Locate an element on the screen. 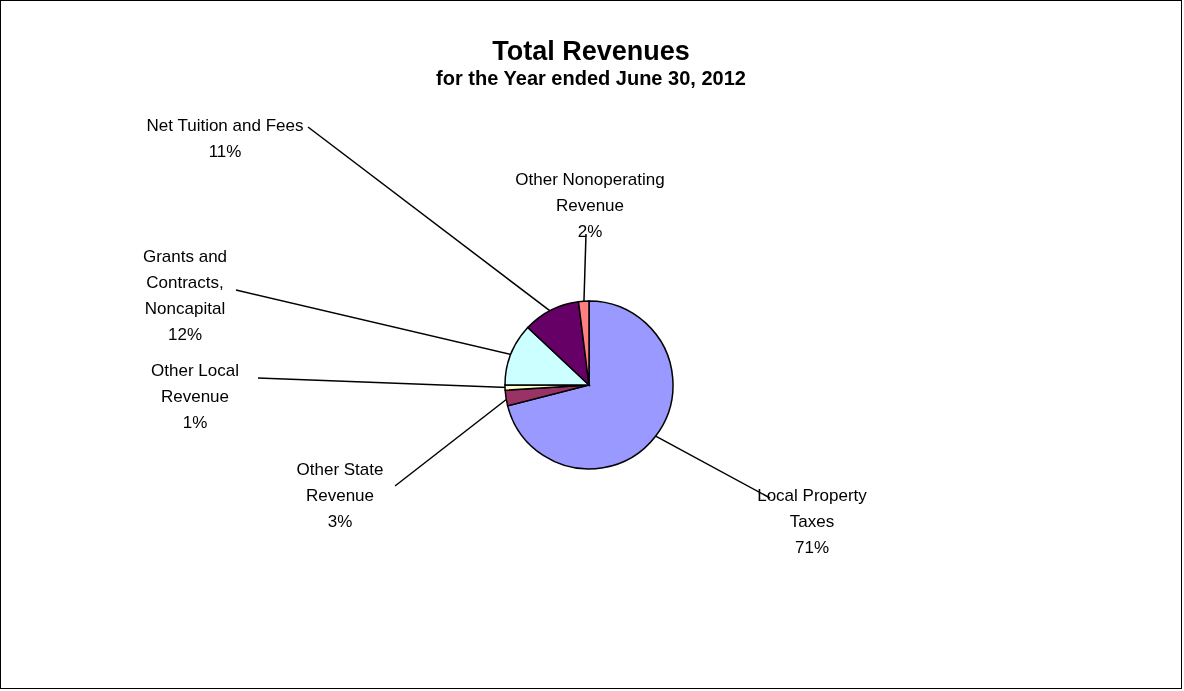  data-label: 3% is located at coordinates (340, 521).